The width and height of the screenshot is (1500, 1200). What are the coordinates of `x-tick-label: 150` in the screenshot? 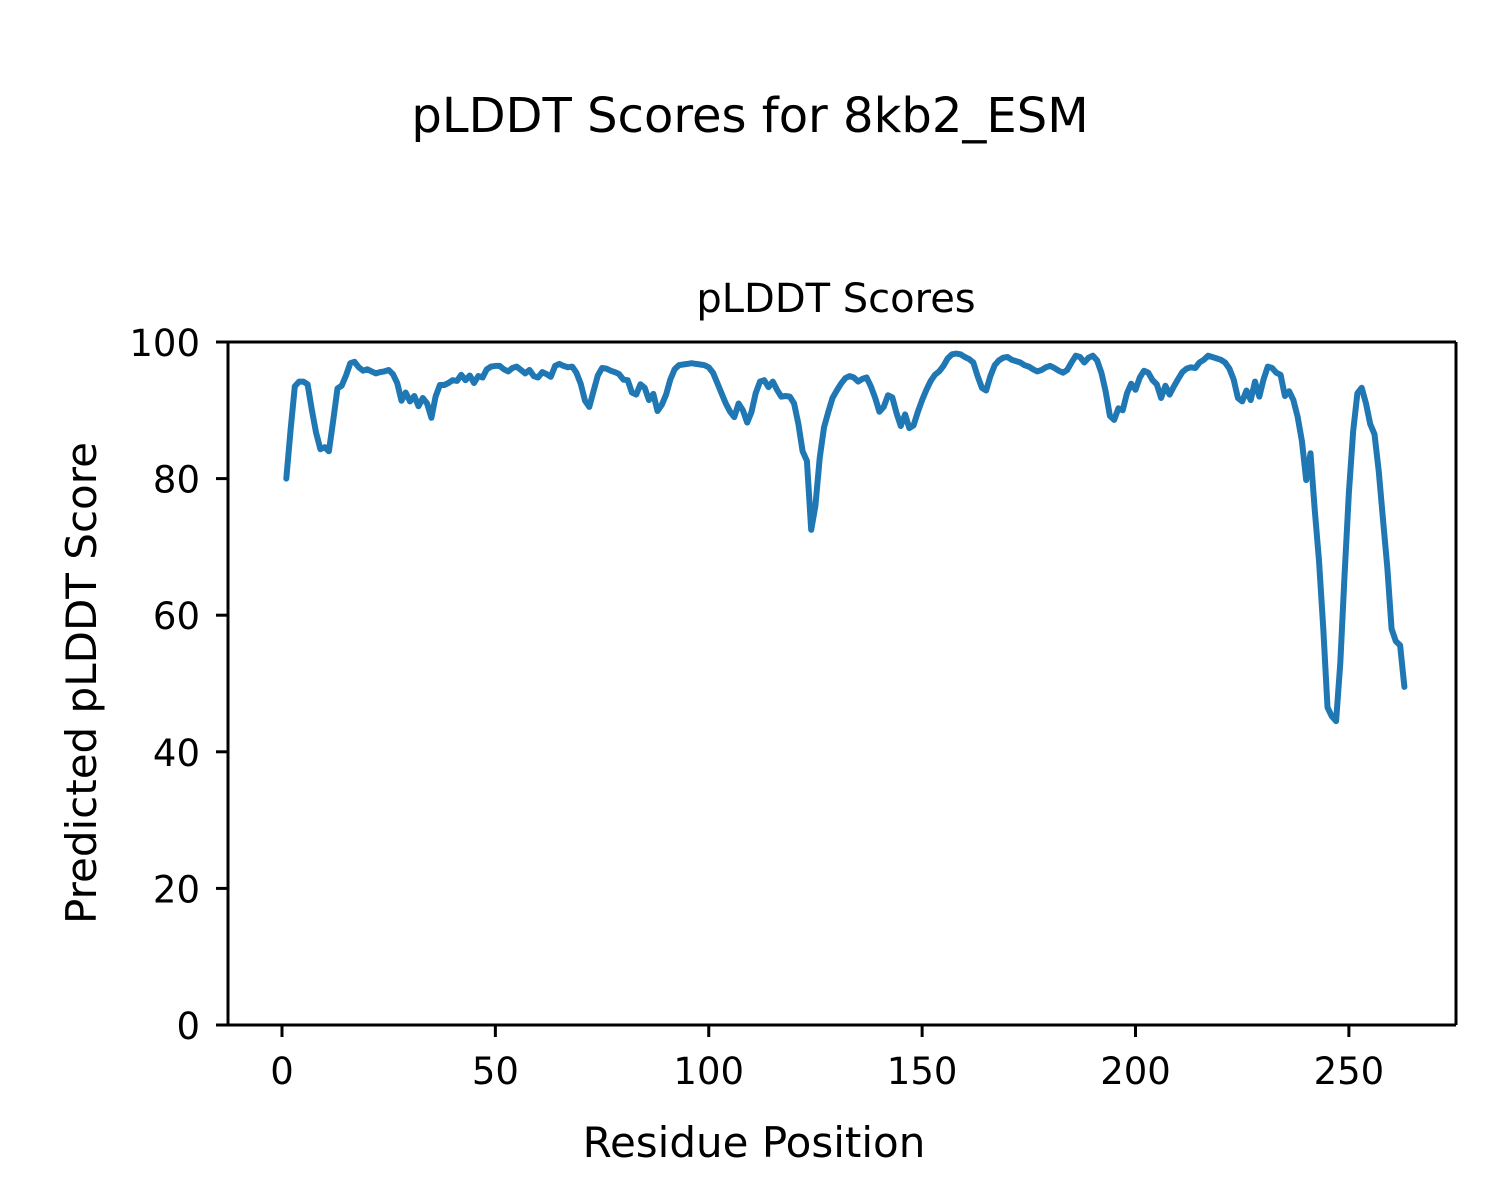 It's located at (922, 1071).